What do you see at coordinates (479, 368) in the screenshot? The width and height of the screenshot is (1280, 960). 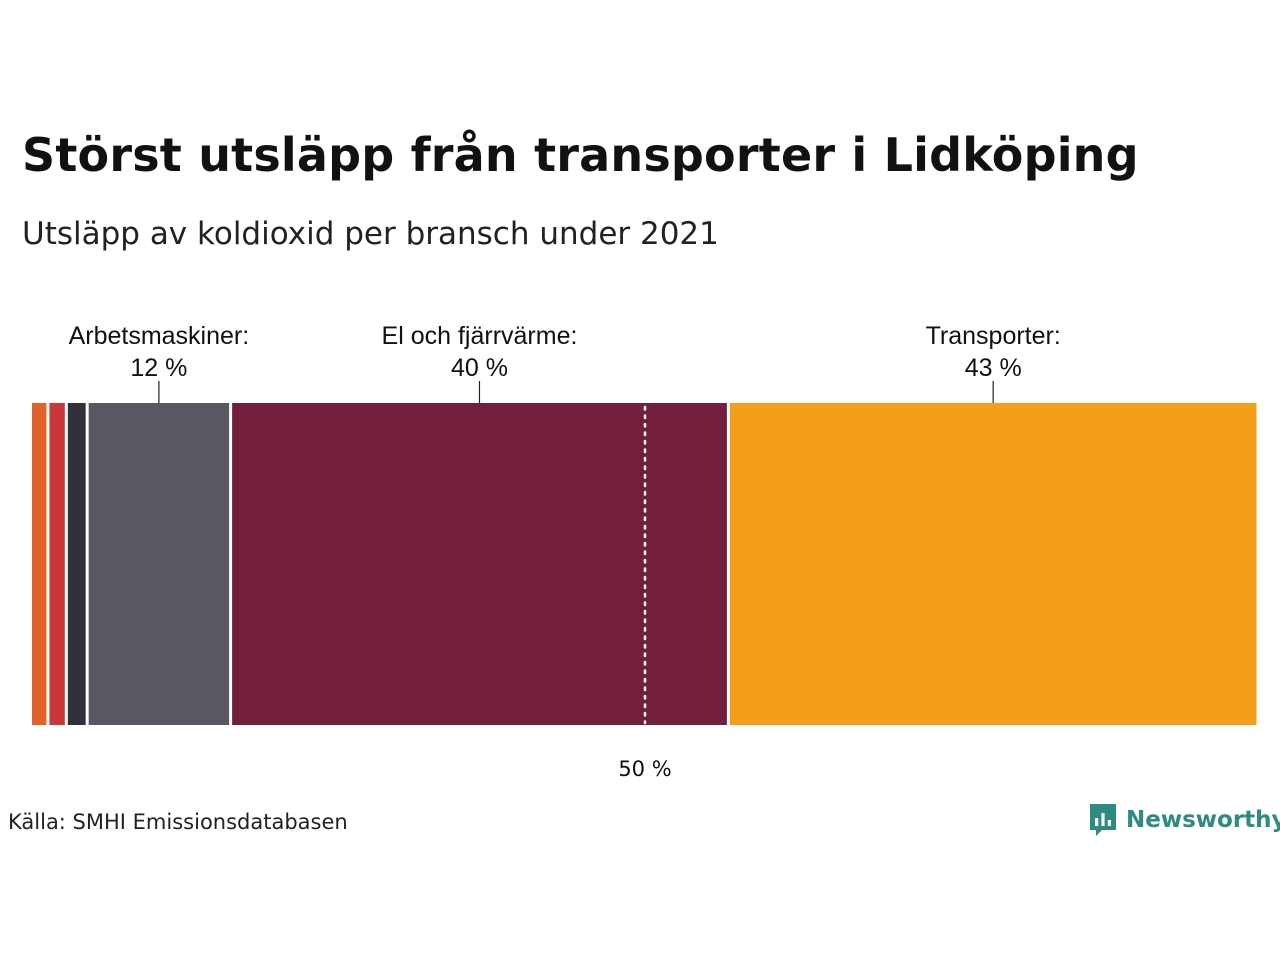 I see `segment-share-label: 40 %` at bounding box center [479, 368].